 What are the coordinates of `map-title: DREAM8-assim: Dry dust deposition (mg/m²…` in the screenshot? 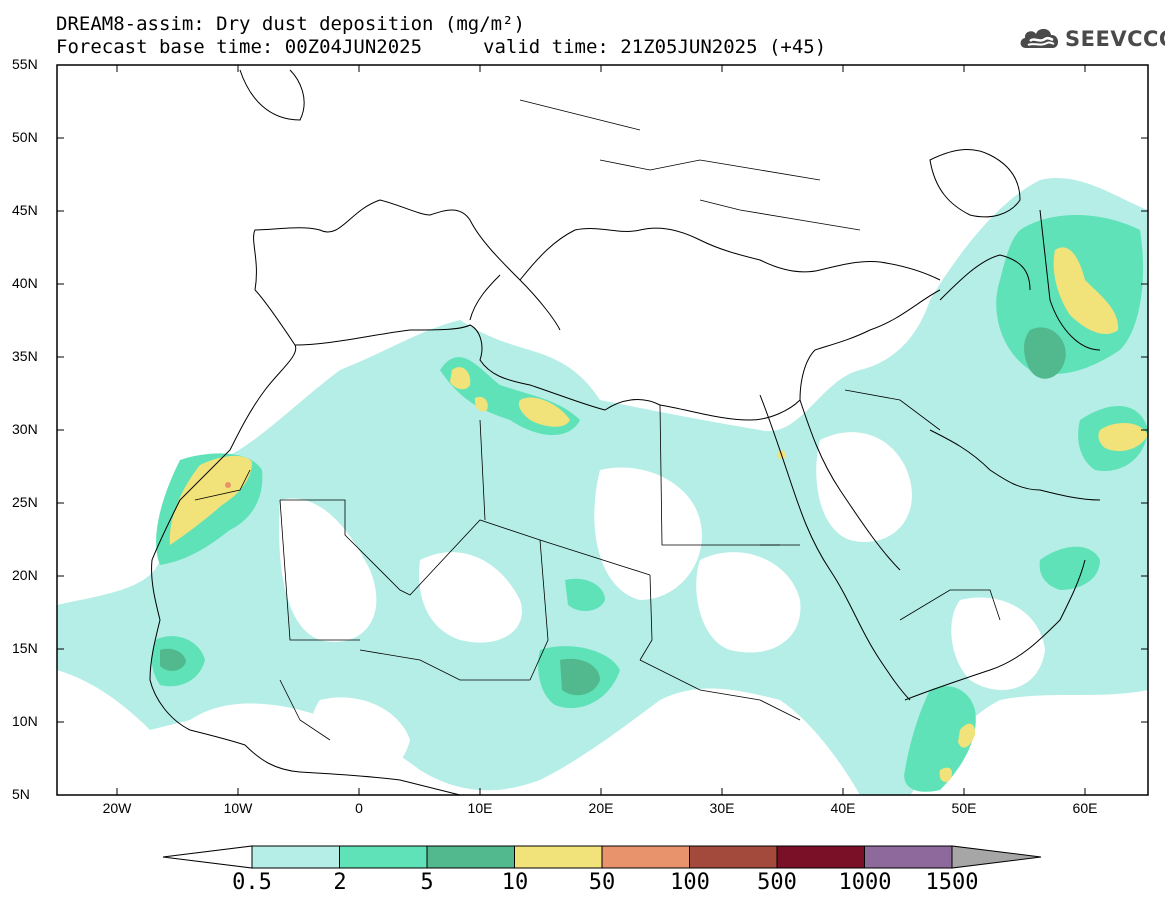 It's located at (290, 24).